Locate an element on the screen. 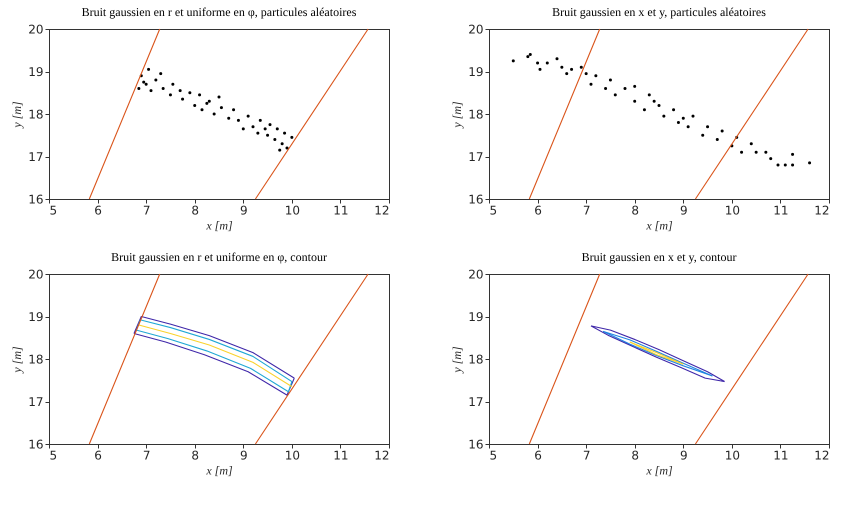 This screenshot has height=508, width=854. chart-title: Bruit gaussien en x et y, particules aléatoires is located at coordinates (659, 12).